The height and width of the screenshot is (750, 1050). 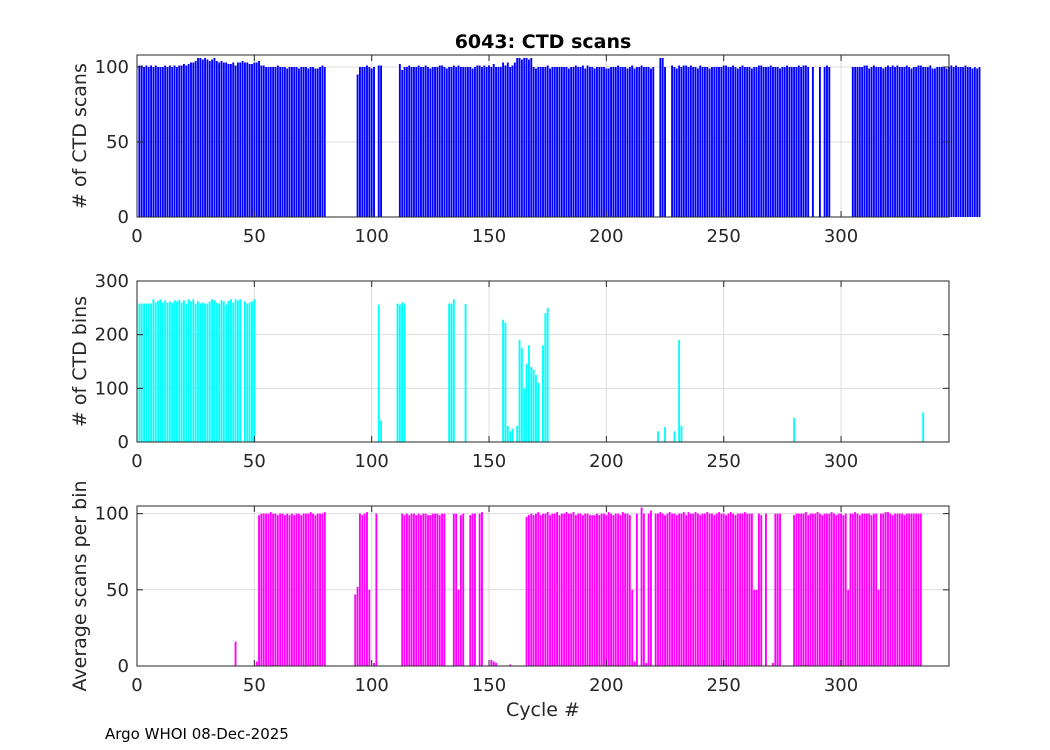 I want to click on x-tick-label: 100, so click(x=372, y=461).